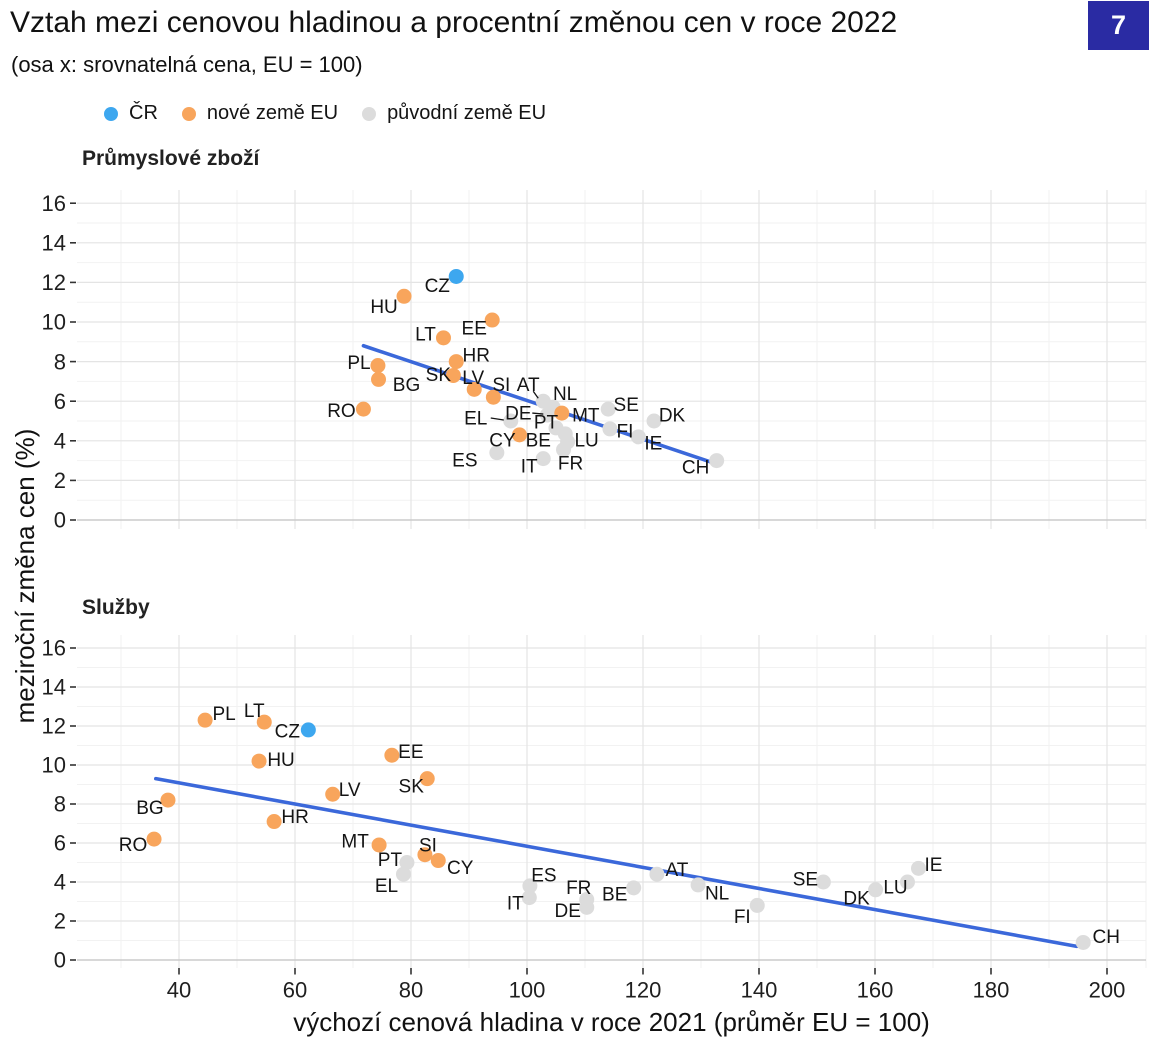 This screenshot has height=1056, width=1152. Describe the element at coordinates (1083, 942) in the screenshot. I see `data-point-CH` at that location.